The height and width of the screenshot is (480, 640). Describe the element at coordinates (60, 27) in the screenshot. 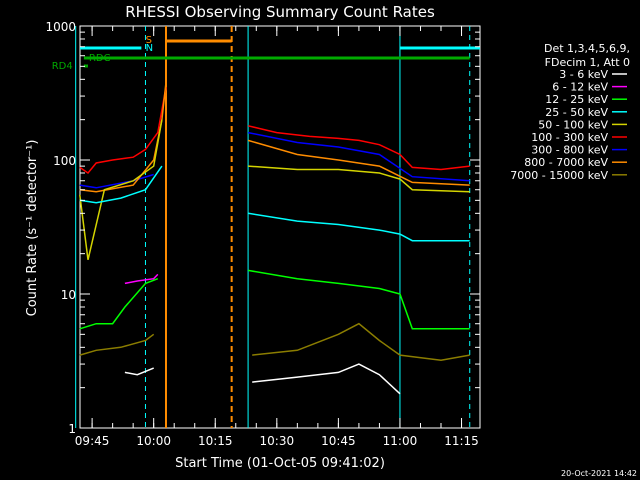

I see `y-tick-label: 1000` at that location.